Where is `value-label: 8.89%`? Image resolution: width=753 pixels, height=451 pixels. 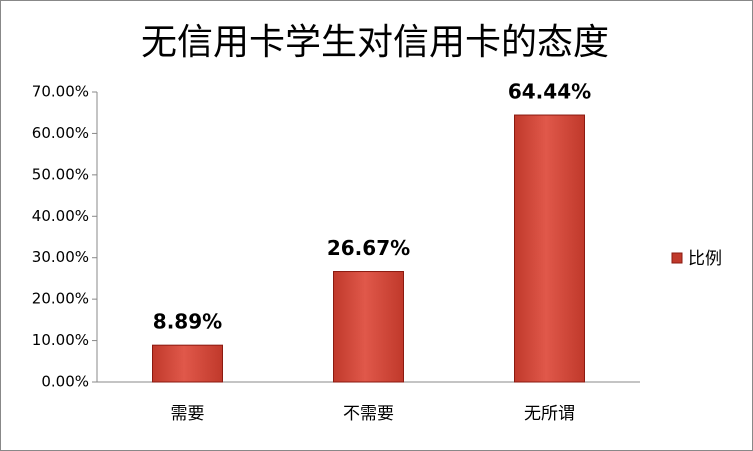 value-label: 8.89% is located at coordinates (187, 322).